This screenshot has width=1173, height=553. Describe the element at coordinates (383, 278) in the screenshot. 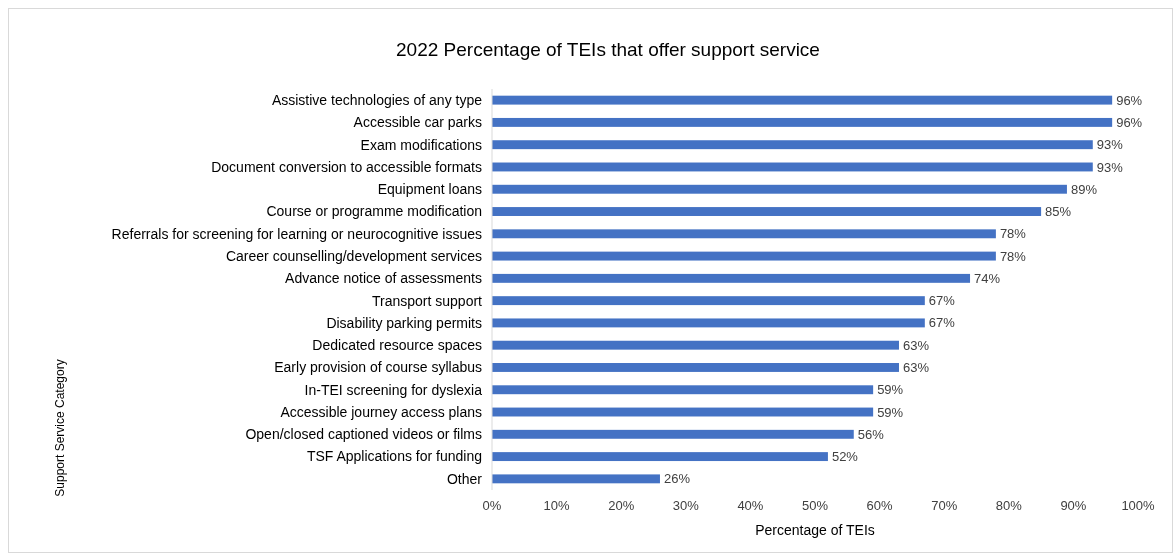

I see `y-tick-label: Advance notice of assessments` at that location.